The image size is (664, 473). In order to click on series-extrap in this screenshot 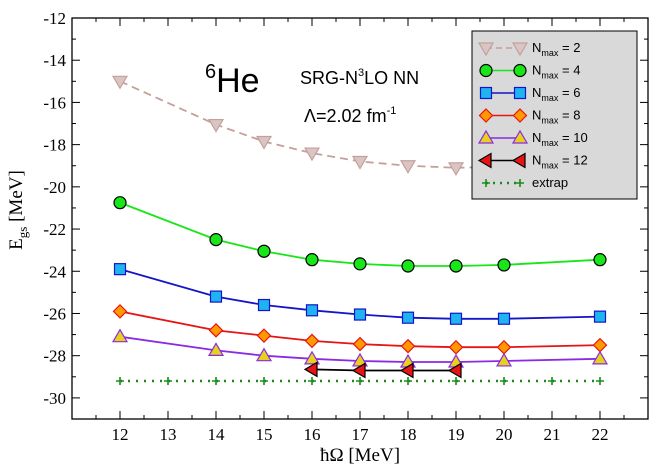, I will do `click(360, 381)`.